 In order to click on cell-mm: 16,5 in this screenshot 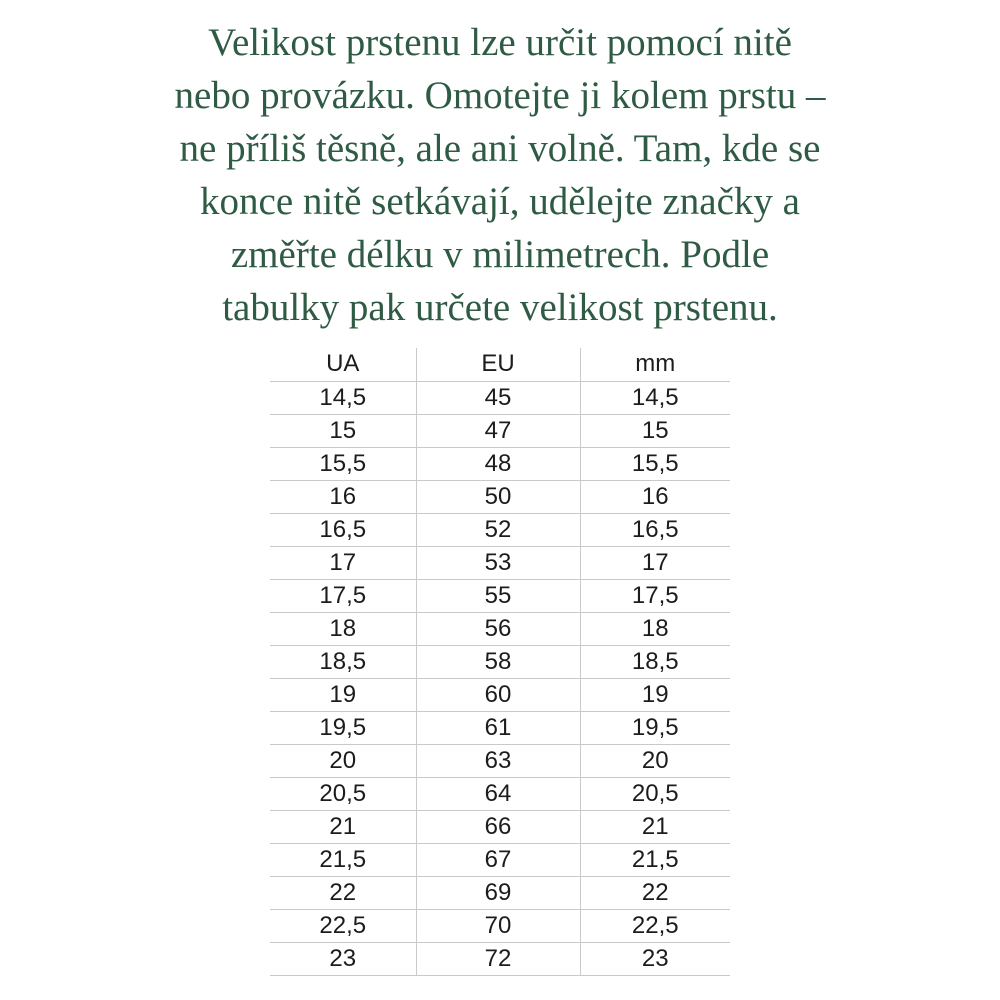, I will do `click(655, 530)`.